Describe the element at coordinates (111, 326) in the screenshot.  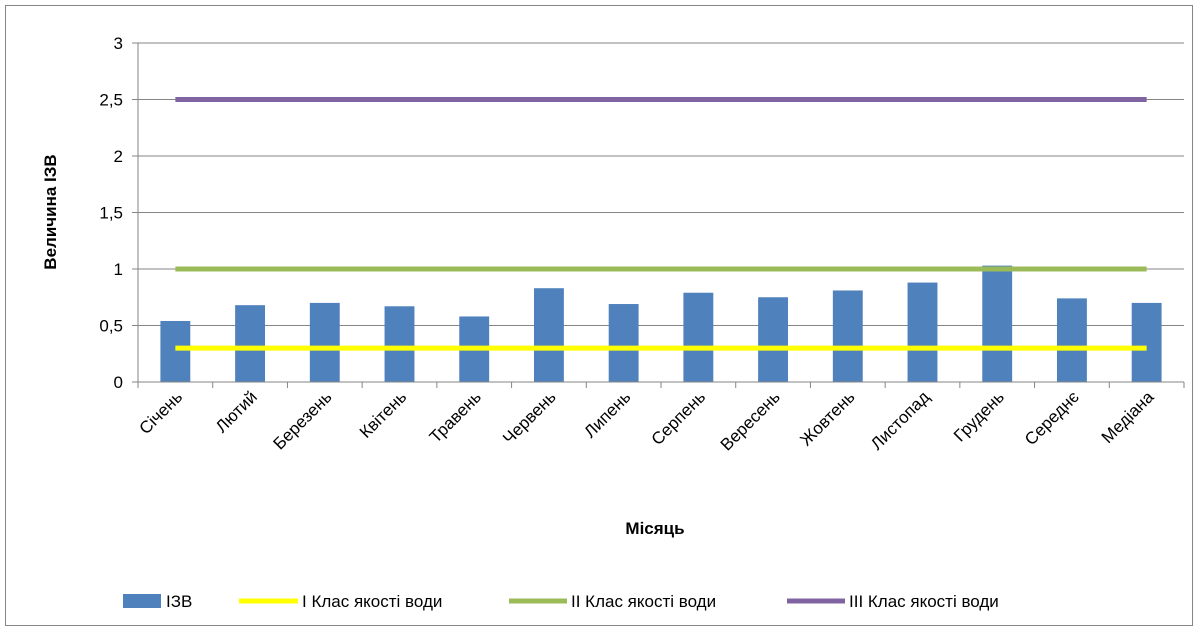
I see `y-tick-label: 0,5` at that location.